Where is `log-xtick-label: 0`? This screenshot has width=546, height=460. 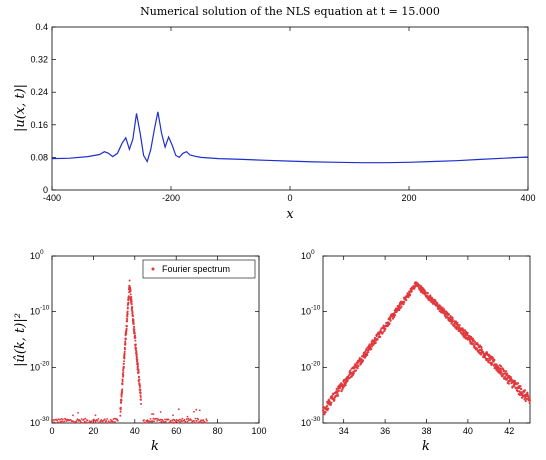 log-xtick-label: 0 is located at coordinates (51, 431).